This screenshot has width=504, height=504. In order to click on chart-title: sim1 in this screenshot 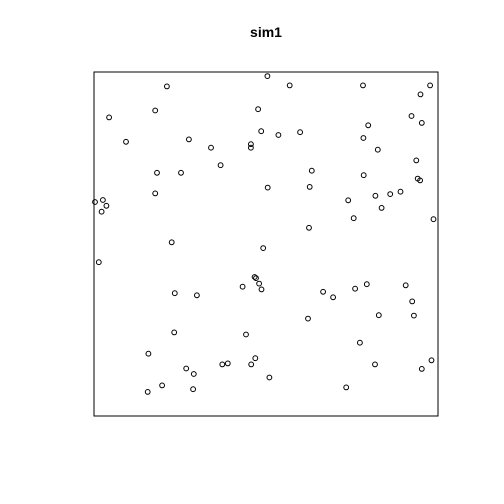, I will do `click(266, 32)`.